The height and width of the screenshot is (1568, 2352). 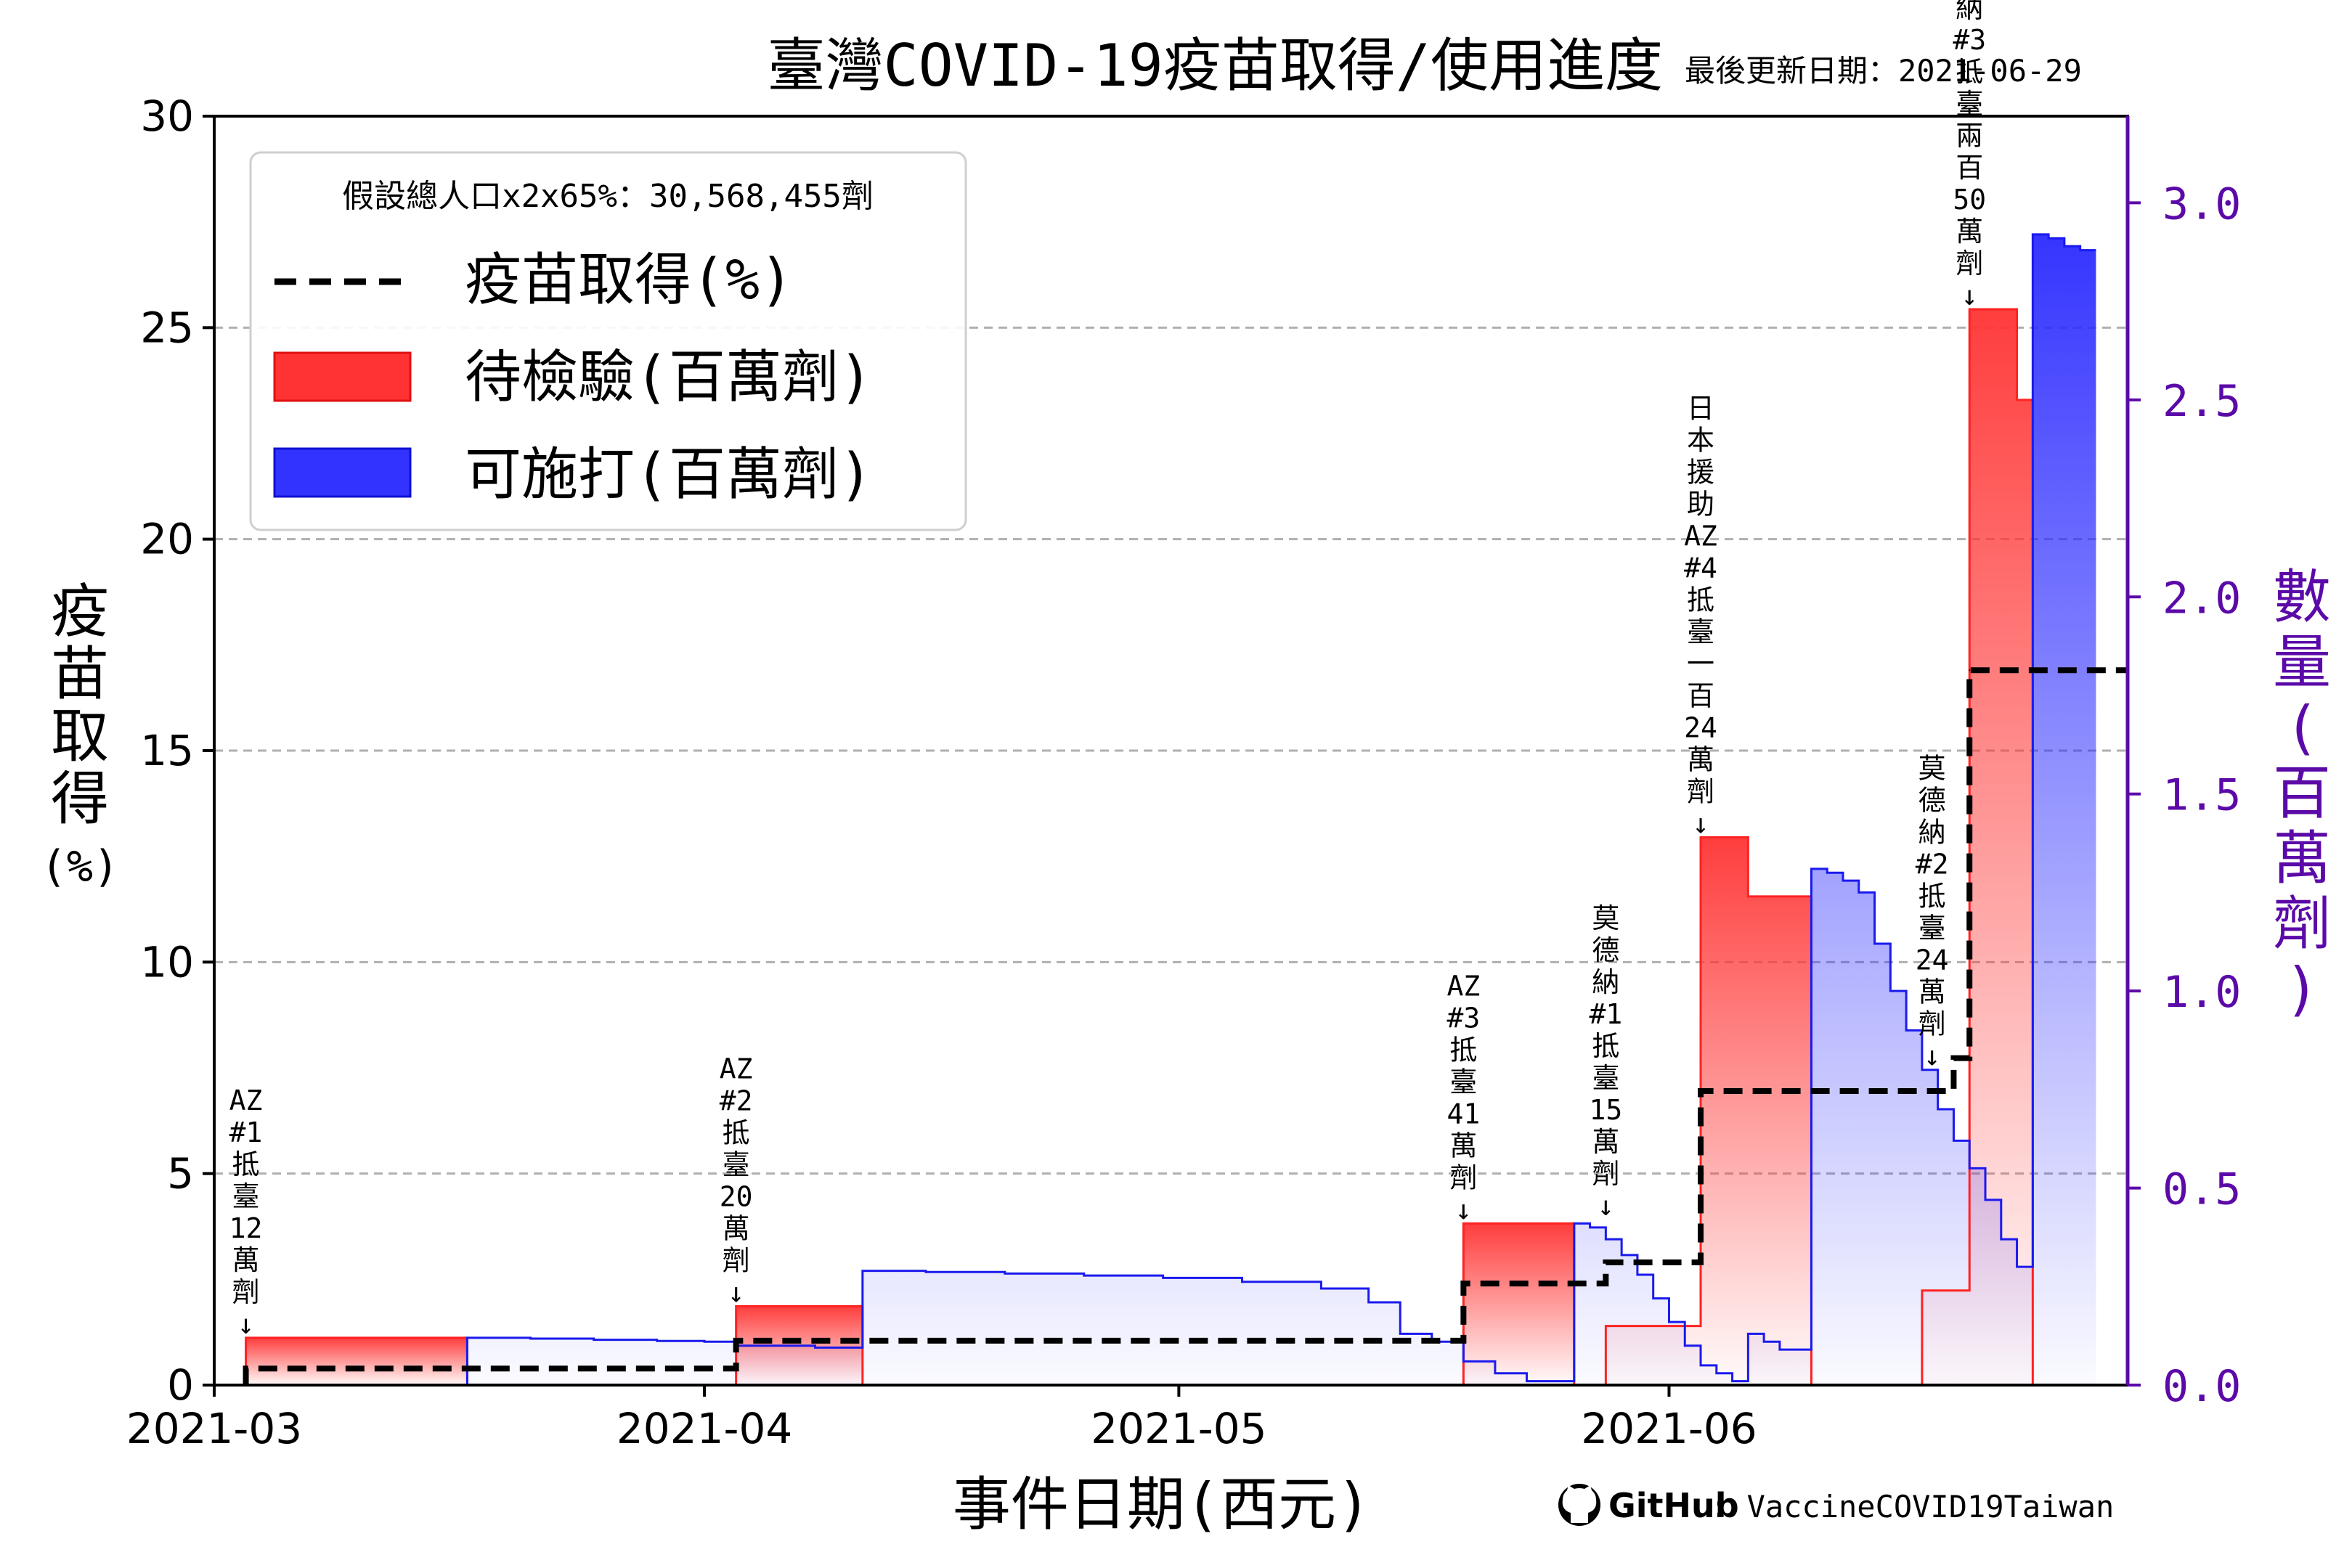 What do you see at coordinates (2301, 989) in the screenshot?
I see `y-label-right-char: )` at bounding box center [2301, 989].